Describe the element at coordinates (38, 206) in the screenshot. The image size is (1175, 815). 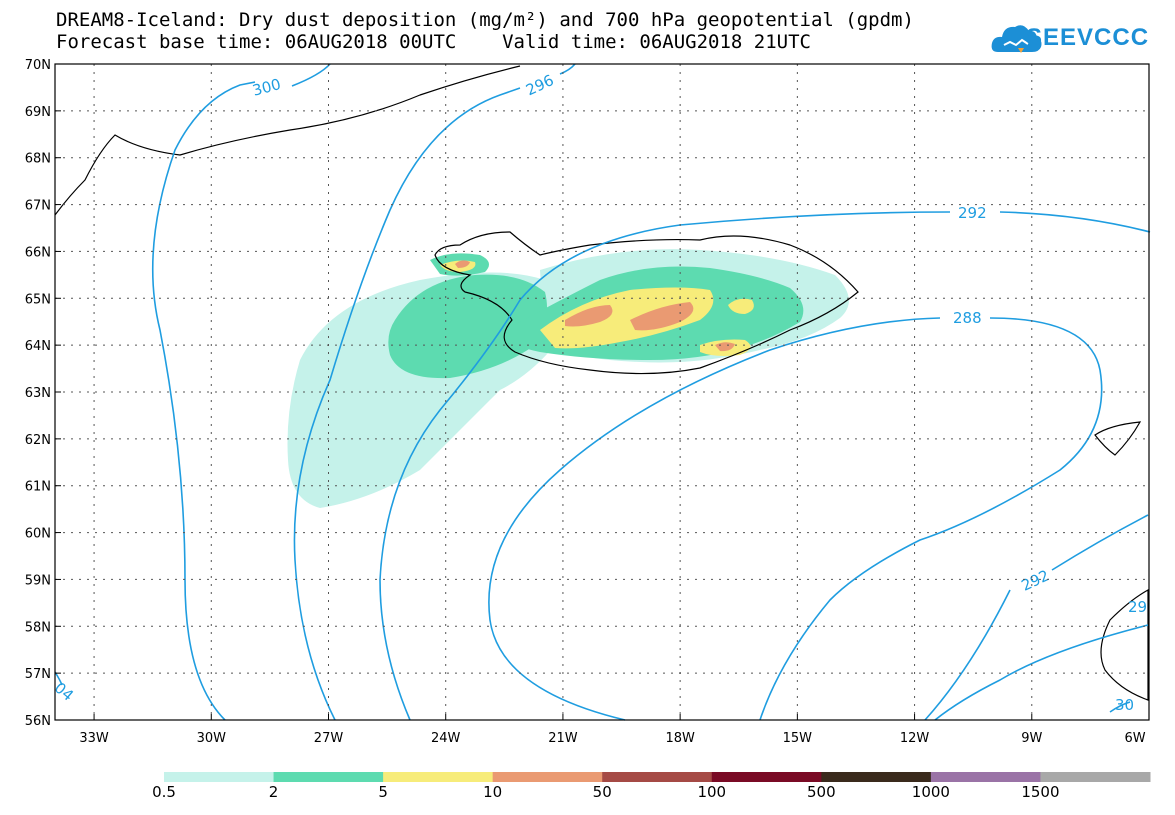
I see `latitude-label: 67N` at that location.